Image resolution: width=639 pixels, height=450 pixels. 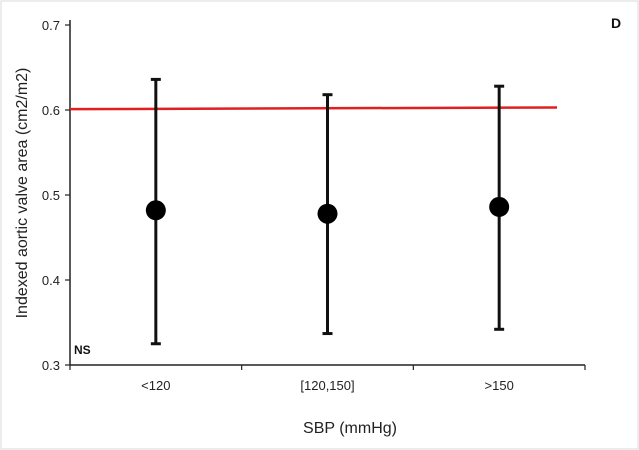 What do you see at coordinates (51, 110) in the screenshot?
I see `y-tick-label: 0.6` at bounding box center [51, 110].